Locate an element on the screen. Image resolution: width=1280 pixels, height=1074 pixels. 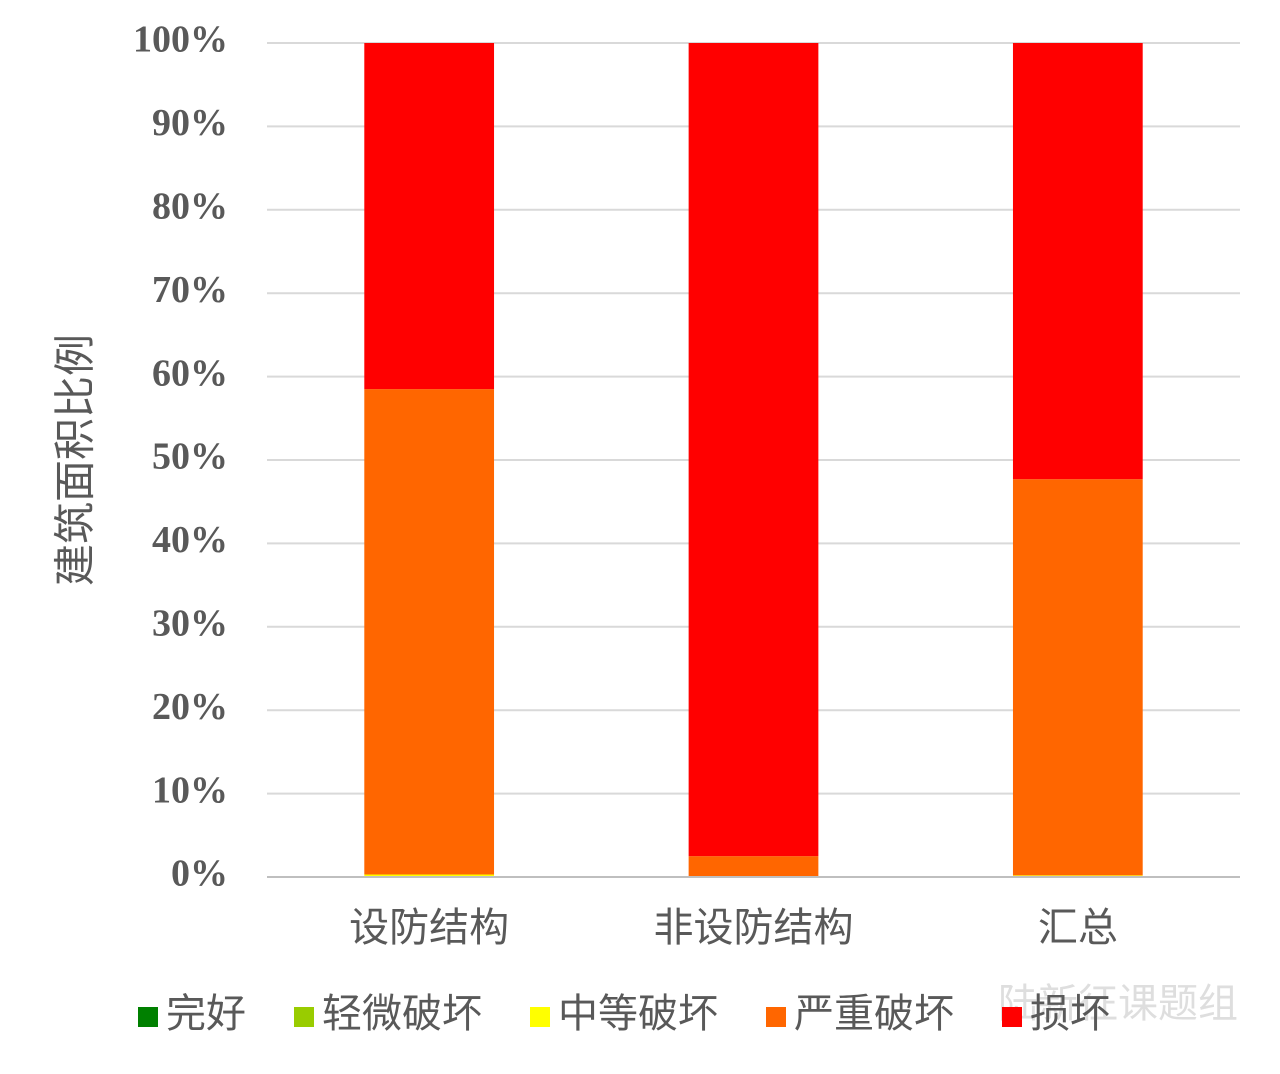
y-tick-label: 70% is located at coordinates (190, 290).